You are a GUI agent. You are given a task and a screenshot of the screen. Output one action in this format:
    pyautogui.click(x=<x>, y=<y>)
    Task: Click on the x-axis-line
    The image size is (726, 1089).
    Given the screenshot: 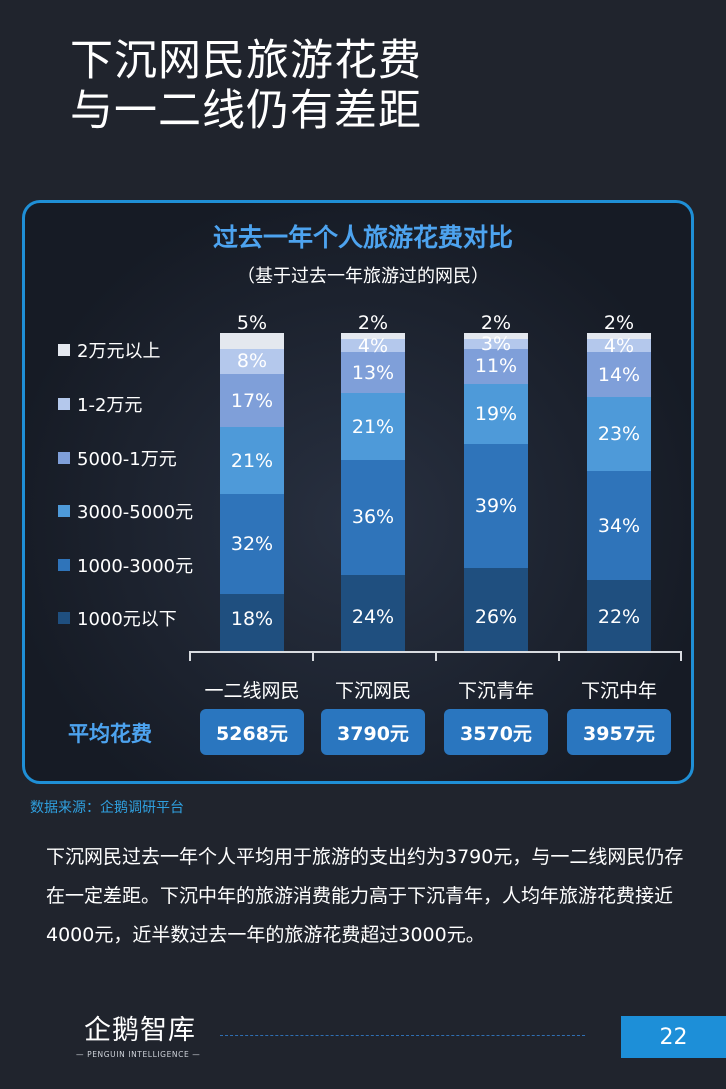 What is the action you would take?
    pyautogui.click(x=434, y=652)
    